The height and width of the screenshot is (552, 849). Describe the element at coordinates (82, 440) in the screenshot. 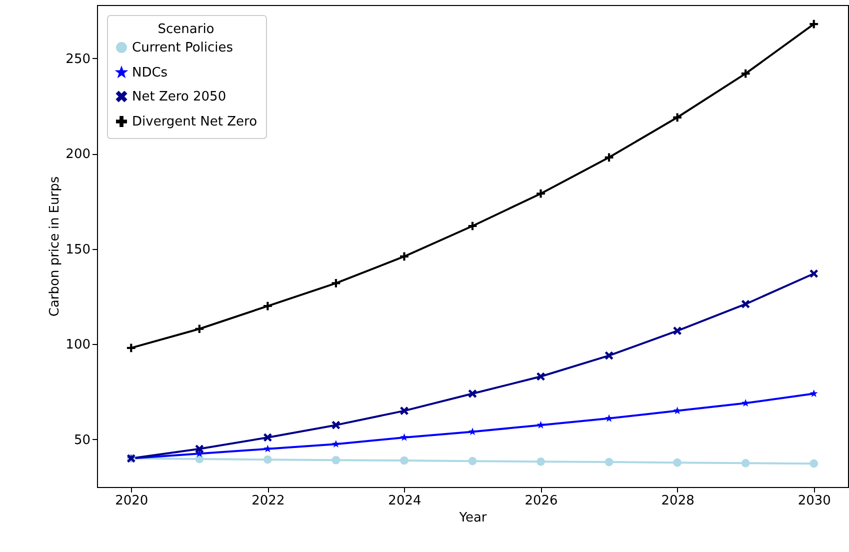

I see `y-tick-label: 50` at that location.